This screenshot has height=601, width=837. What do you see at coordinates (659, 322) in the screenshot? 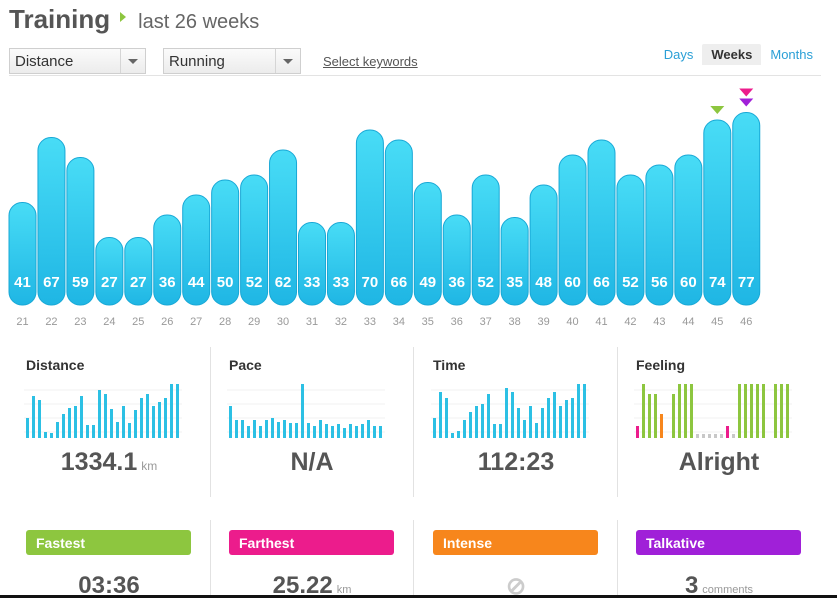
I see `week-tick-label: 43` at bounding box center [659, 322].